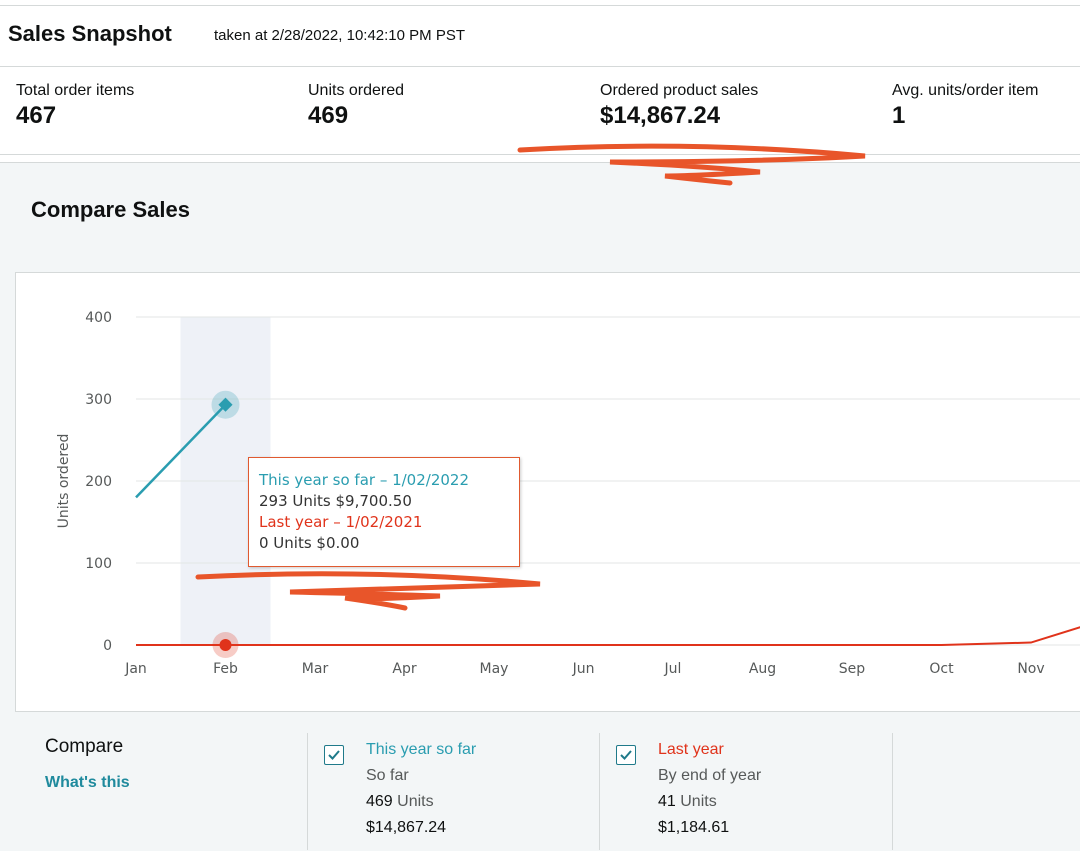 The height and width of the screenshot is (851, 1080). What do you see at coordinates (660, 115) in the screenshot?
I see `metric-value: $14,867.24` at bounding box center [660, 115].